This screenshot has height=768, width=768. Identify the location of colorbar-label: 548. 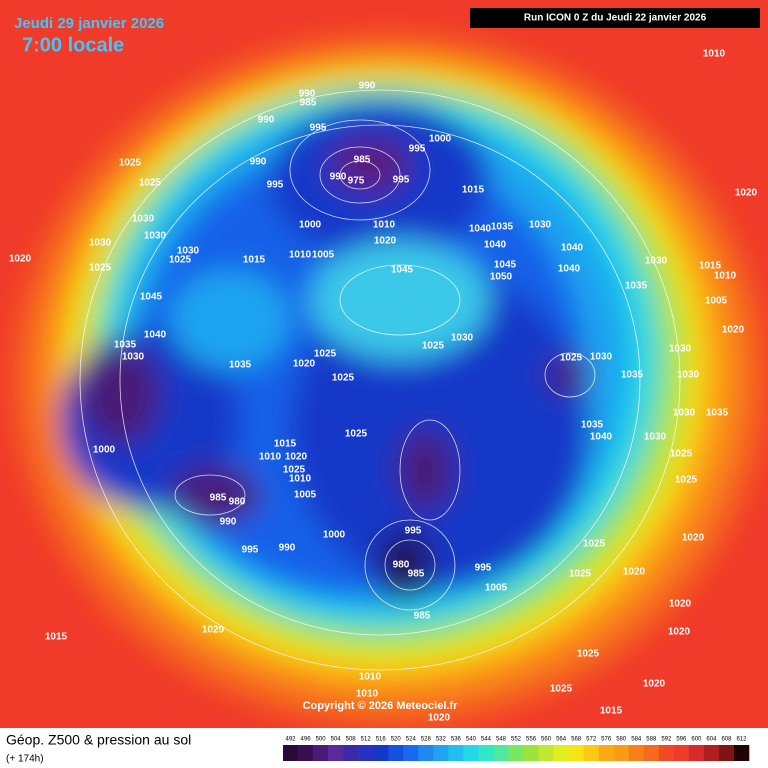
(501, 740).